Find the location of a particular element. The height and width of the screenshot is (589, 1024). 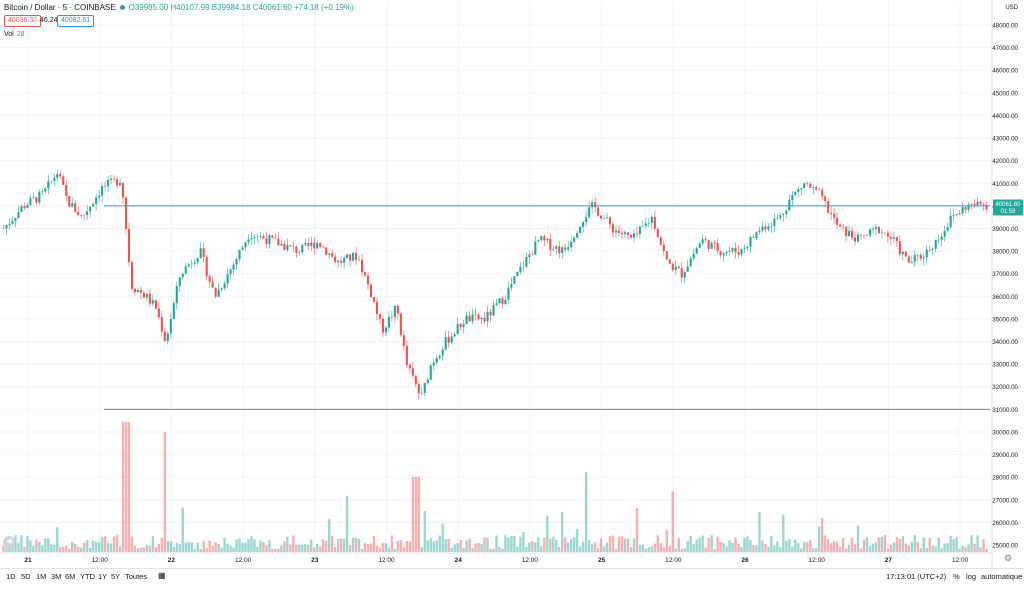

buy-price-button: 40082.61 is located at coordinates (76, 21).